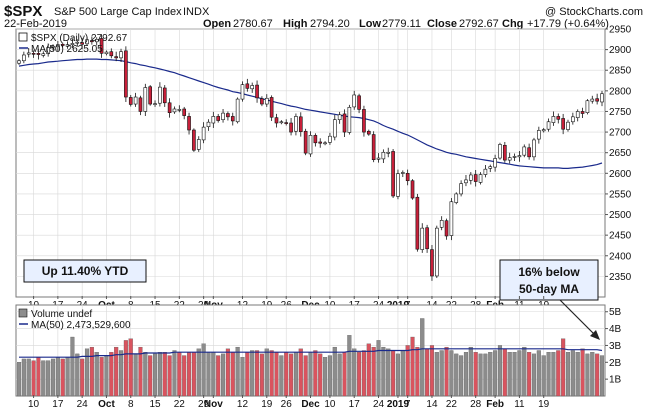  I want to click on ma-annotation-line1: 16% below, so click(549, 272).